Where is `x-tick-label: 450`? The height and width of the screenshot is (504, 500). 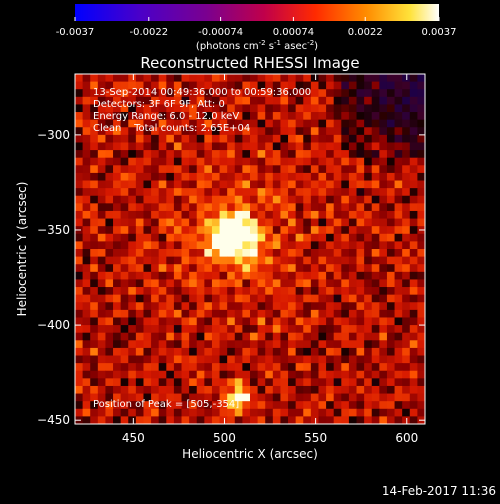 x-tick-label: 450 is located at coordinates (133, 438).